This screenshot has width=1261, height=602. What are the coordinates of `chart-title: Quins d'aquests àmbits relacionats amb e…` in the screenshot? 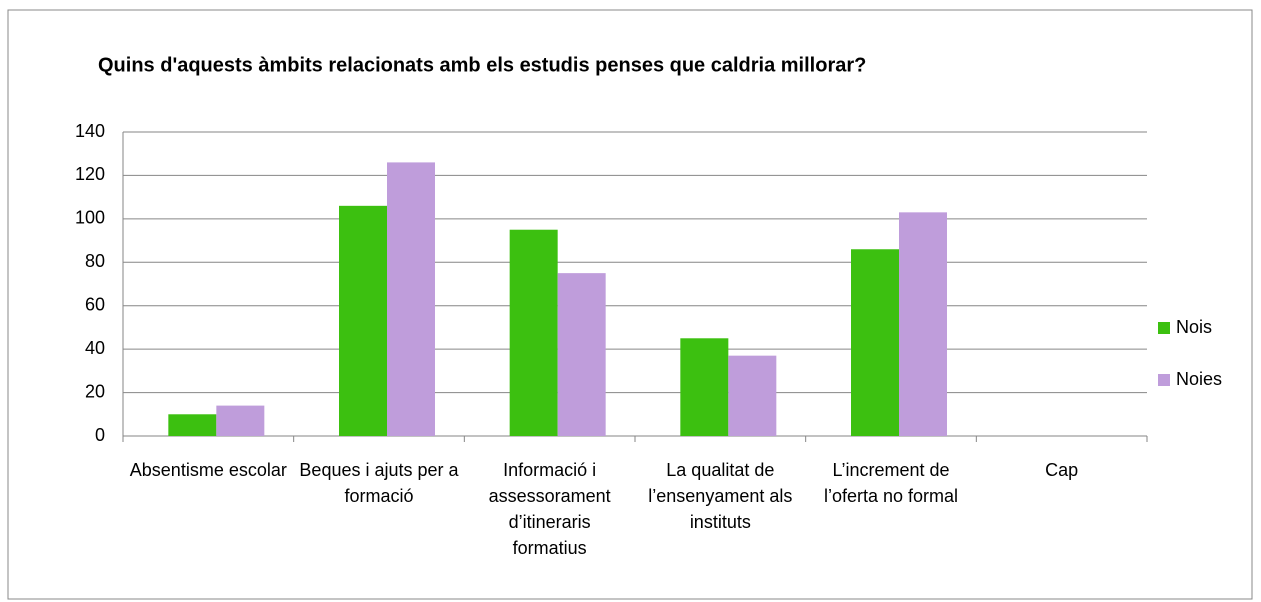 It's located at (482, 65).